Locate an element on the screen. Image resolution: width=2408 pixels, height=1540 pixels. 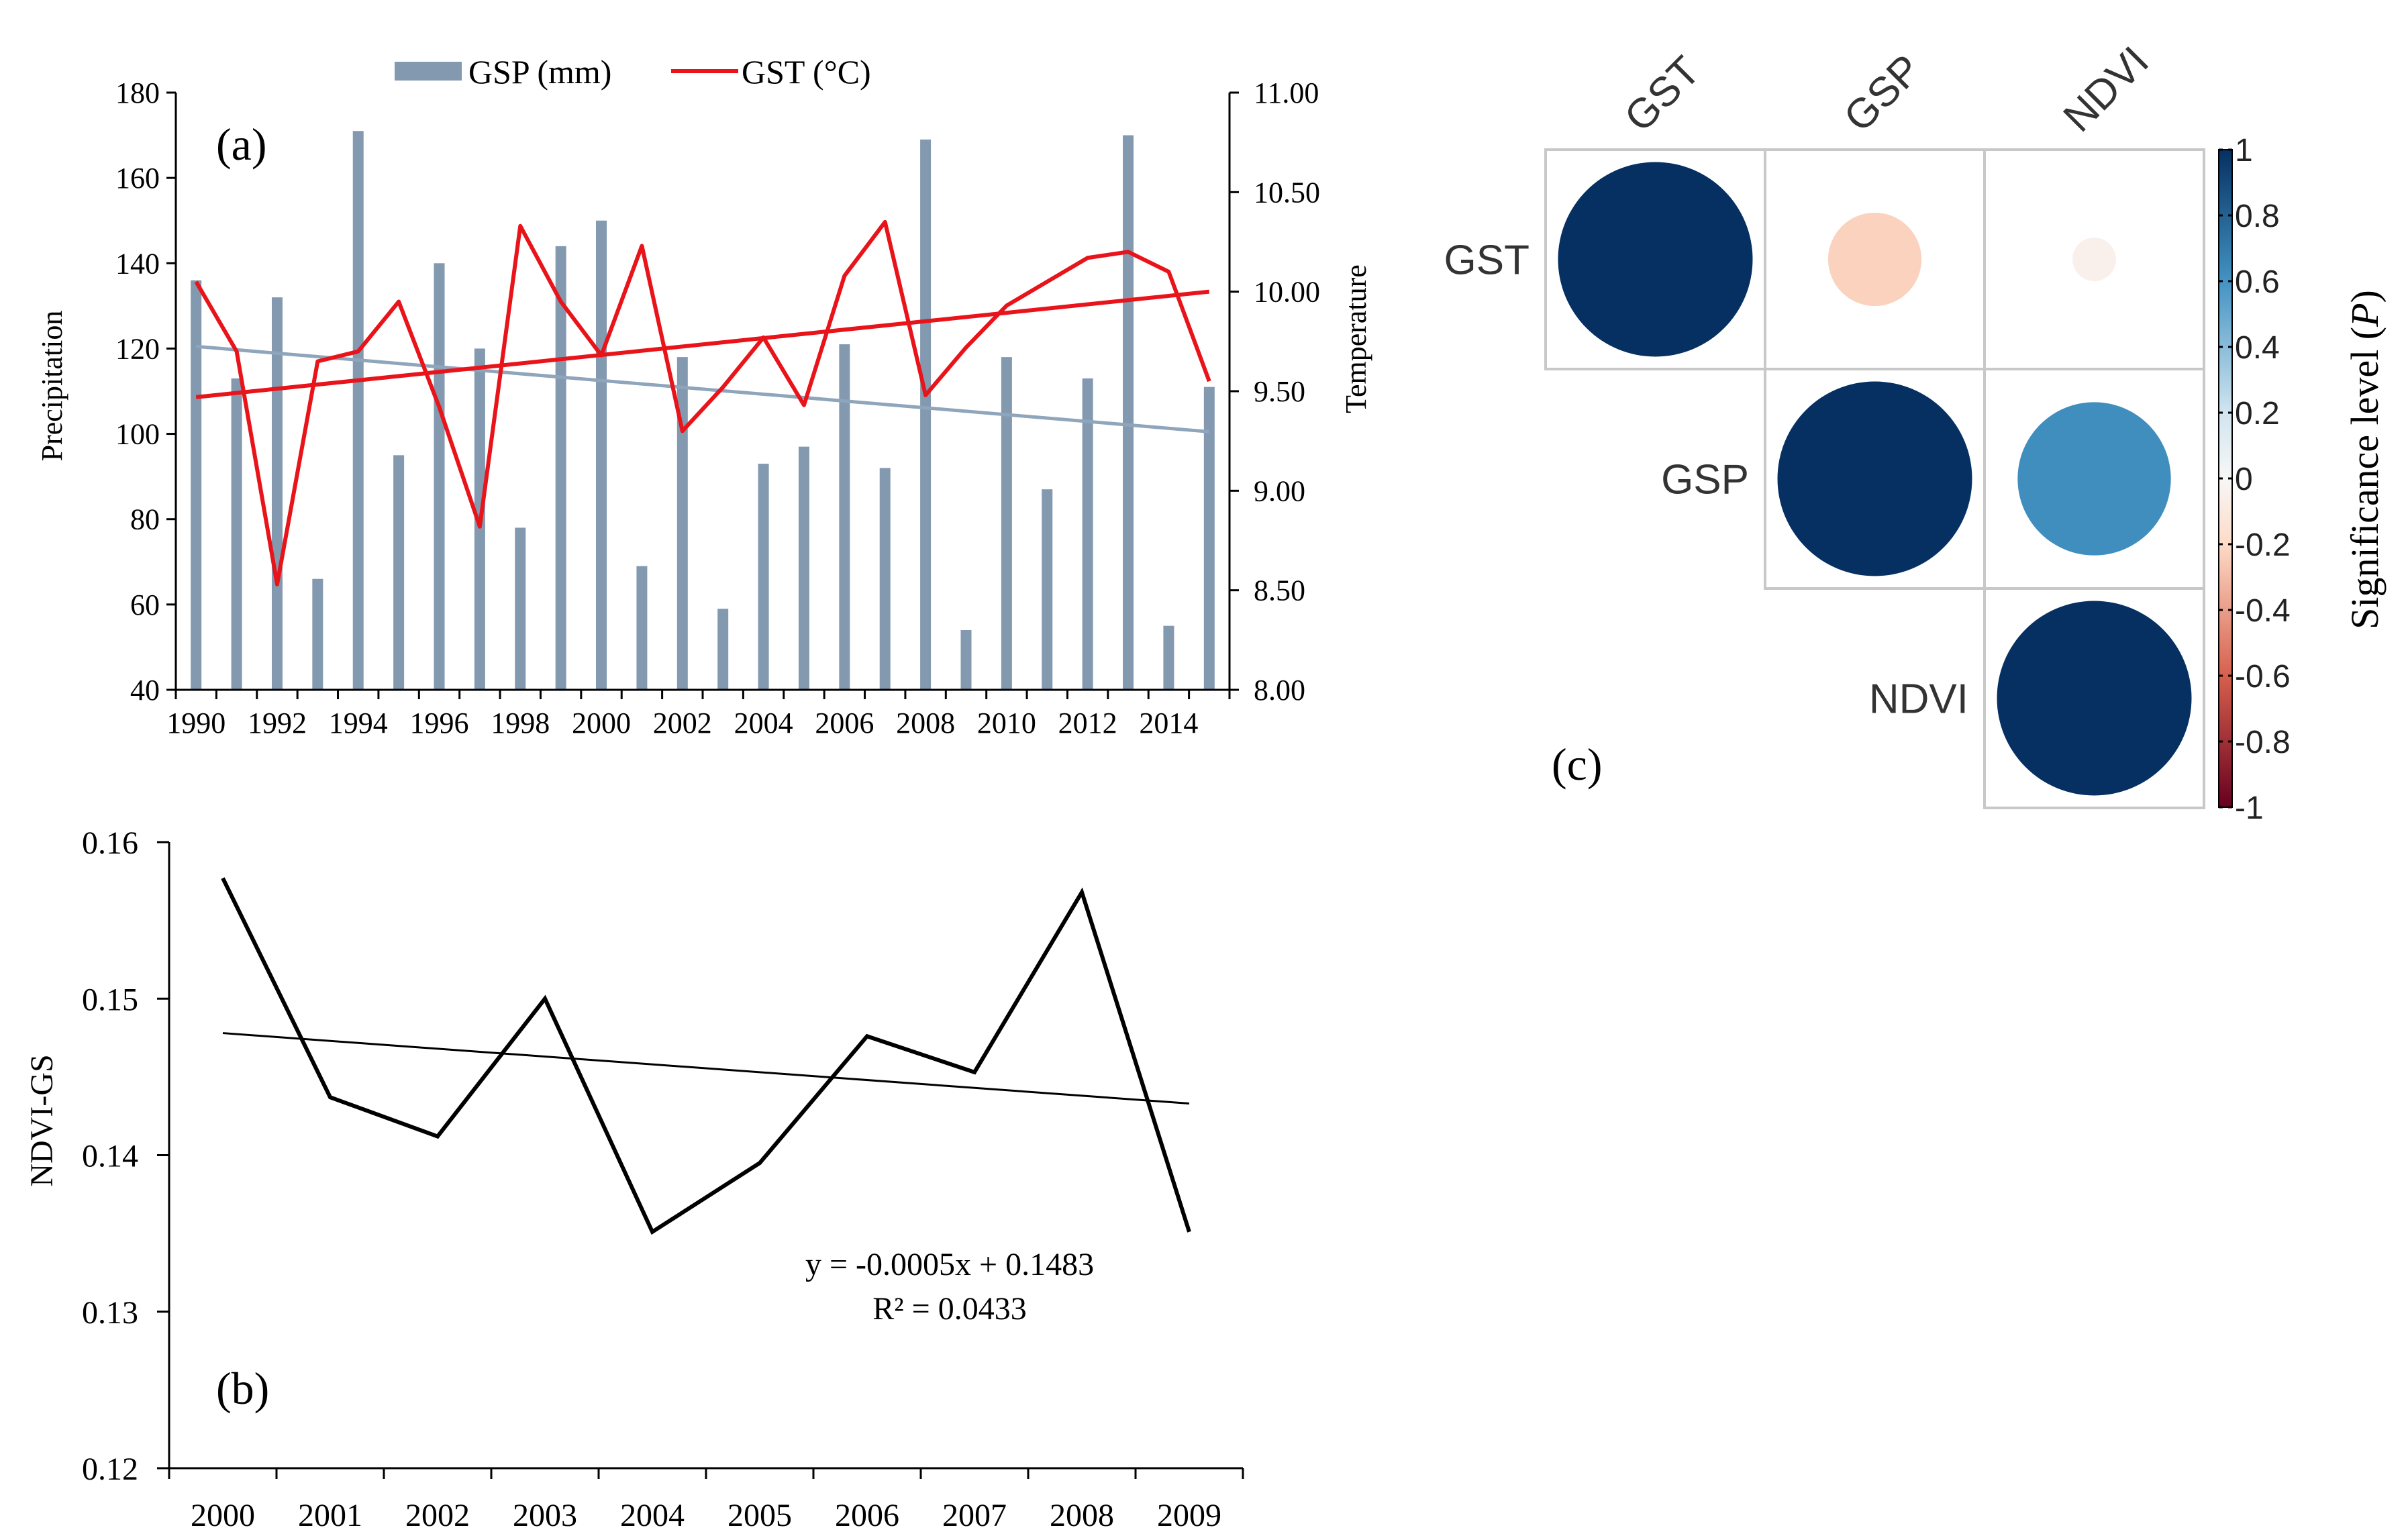
a-ylabel-right: Temperature is located at coordinates (1356, 338).